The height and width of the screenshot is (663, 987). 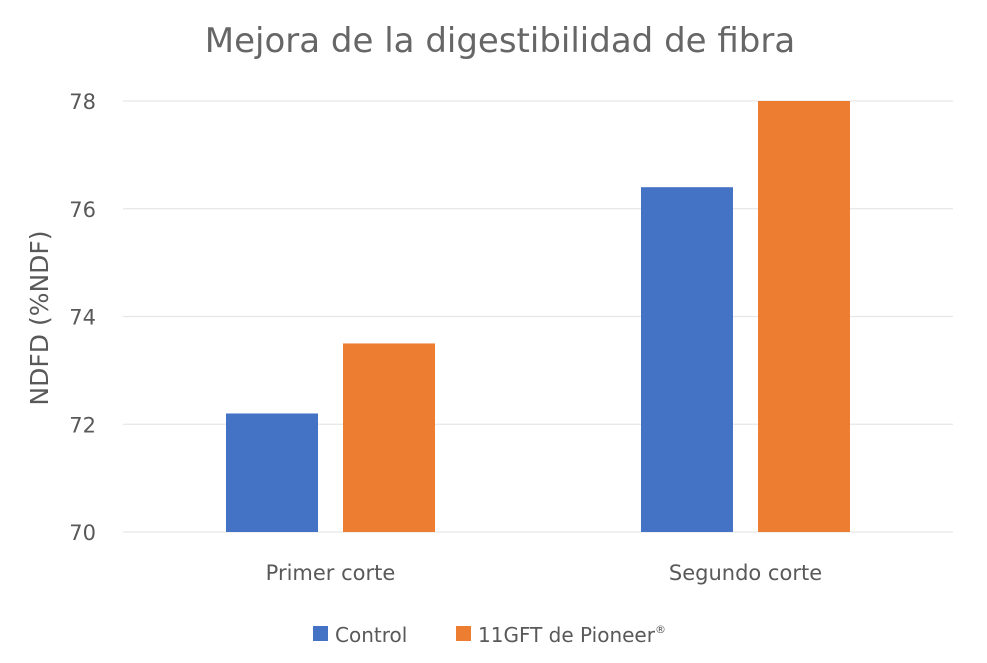 What do you see at coordinates (82, 425) in the screenshot?
I see `y-tick-label: 72` at bounding box center [82, 425].